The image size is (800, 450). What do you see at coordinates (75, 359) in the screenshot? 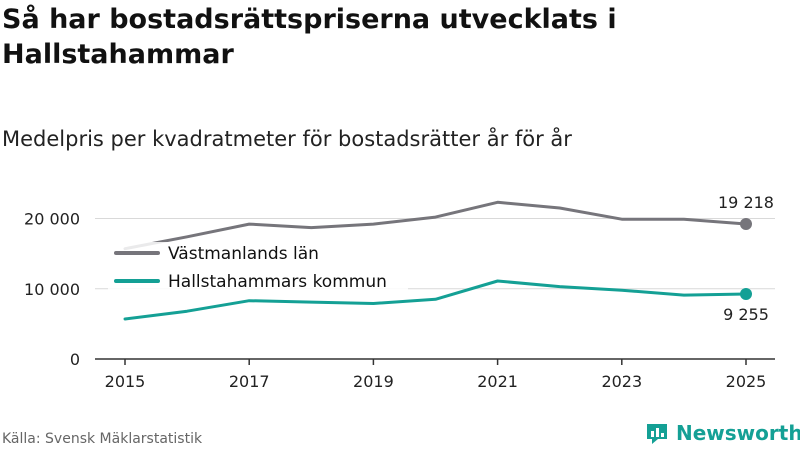
I see `y-tick-label: 0` at bounding box center [75, 359].